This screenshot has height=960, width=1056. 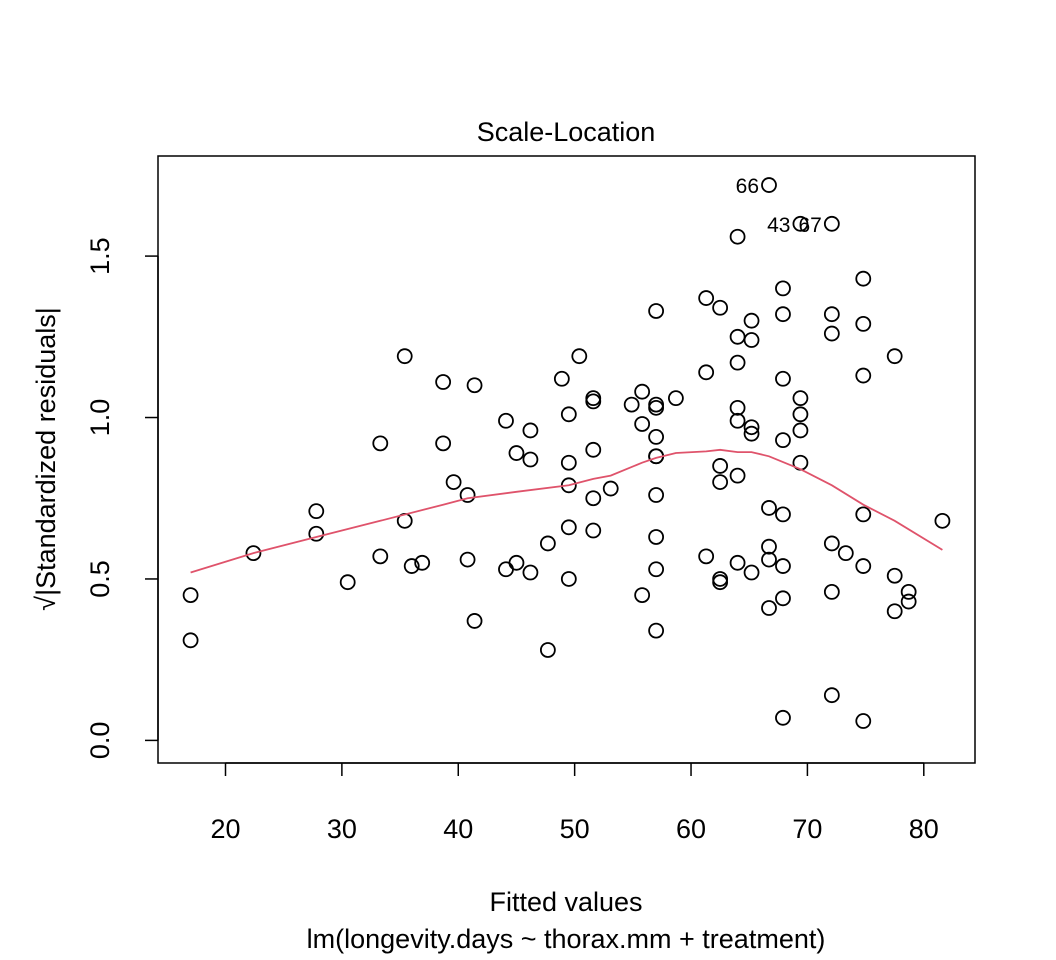 What do you see at coordinates (122, 498) in the screenshot?
I see `y-axis: 0.0 0.5 1.0 1.5` at bounding box center [122, 498].